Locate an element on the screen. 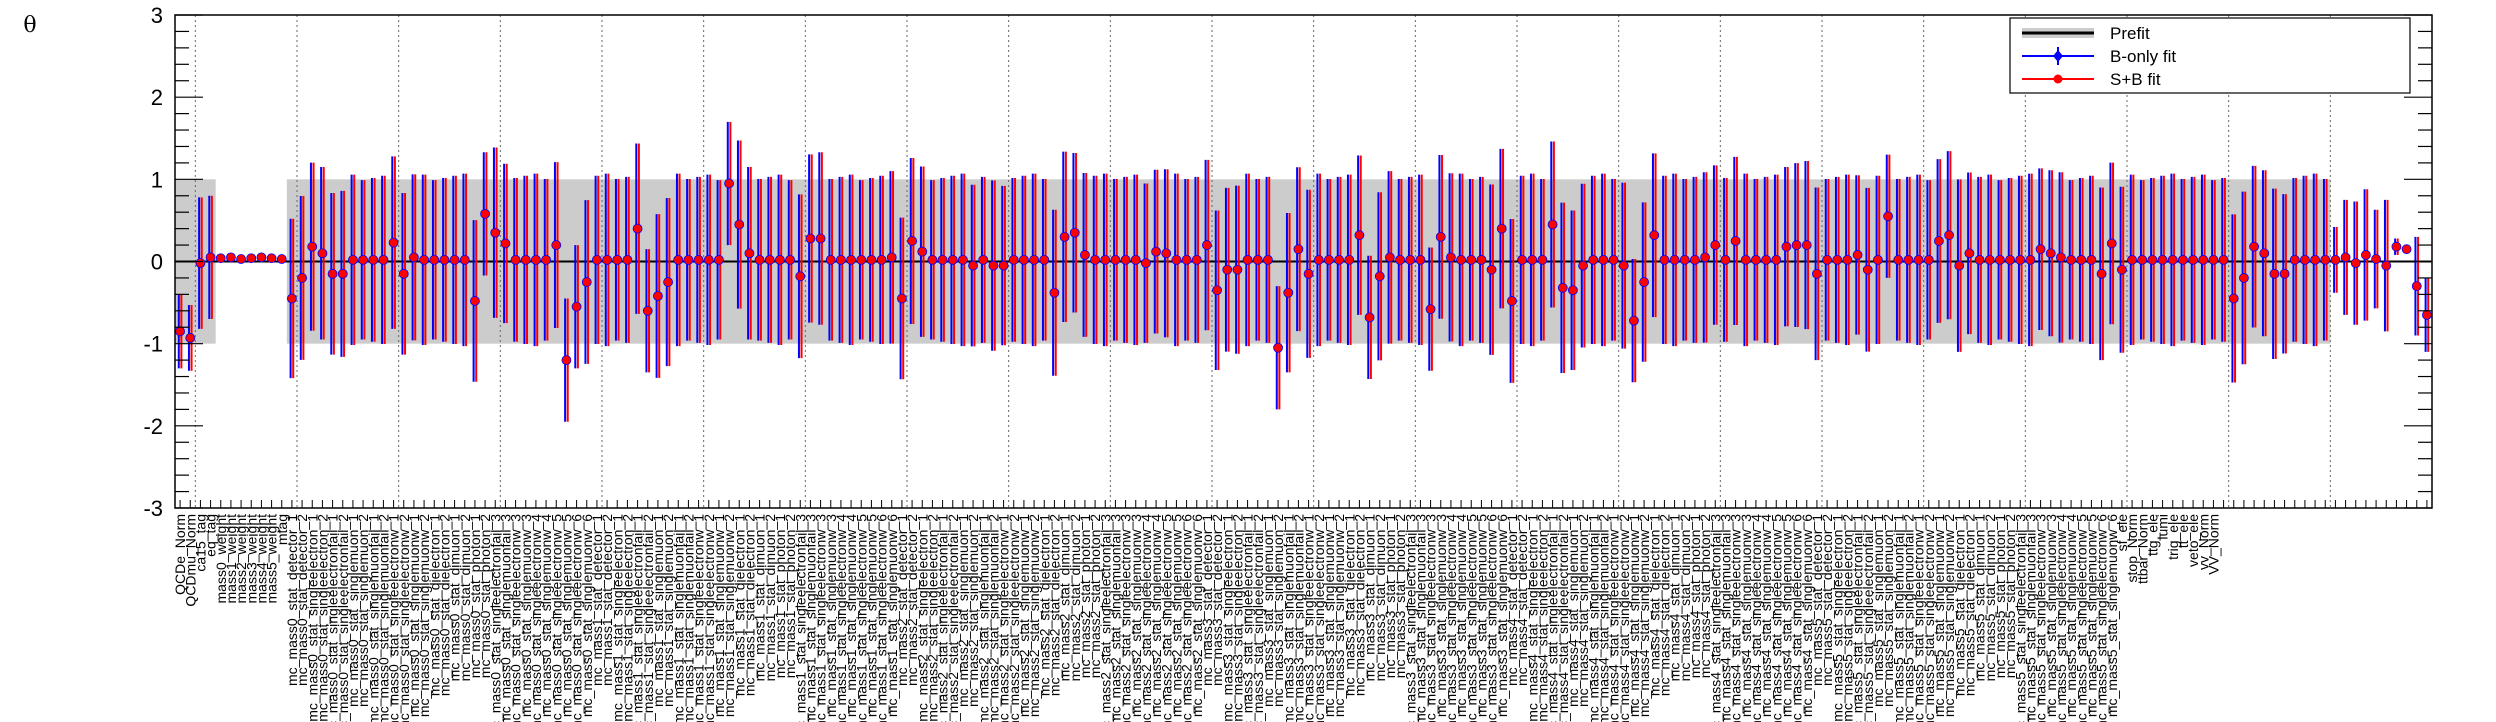 Image resolution: width=2496 pixels, height=722 pixels. x-tick-label: mc_mass4_stat_singlemuonw_5 is located at coordinates (1786, 615).